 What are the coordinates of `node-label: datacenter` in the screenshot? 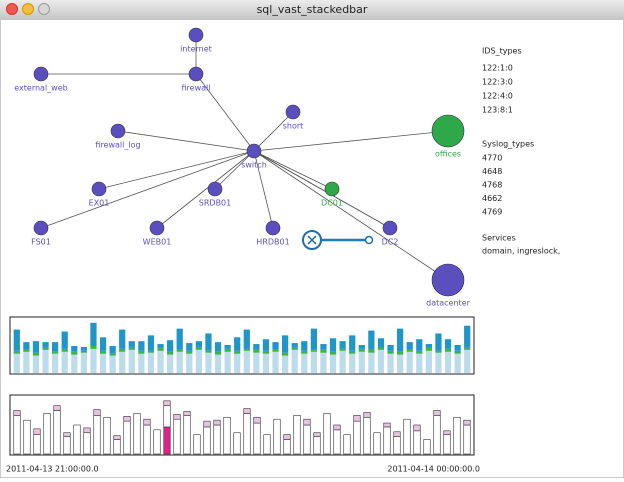 It's located at (448, 303).